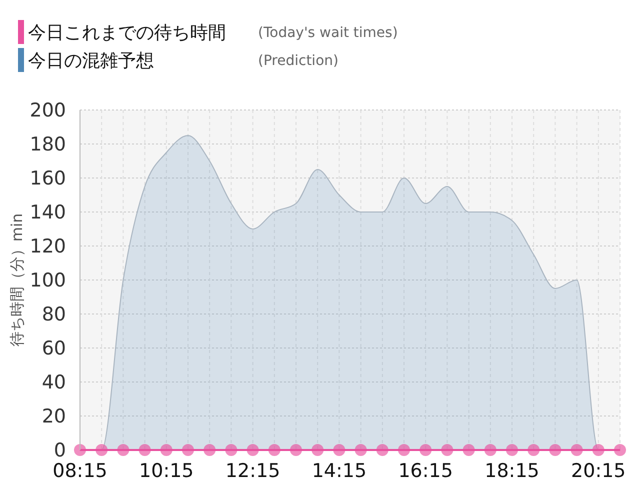  What do you see at coordinates (91, 61) in the screenshot?
I see `legend-label: 今日の混雑予想` at bounding box center [91, 61].